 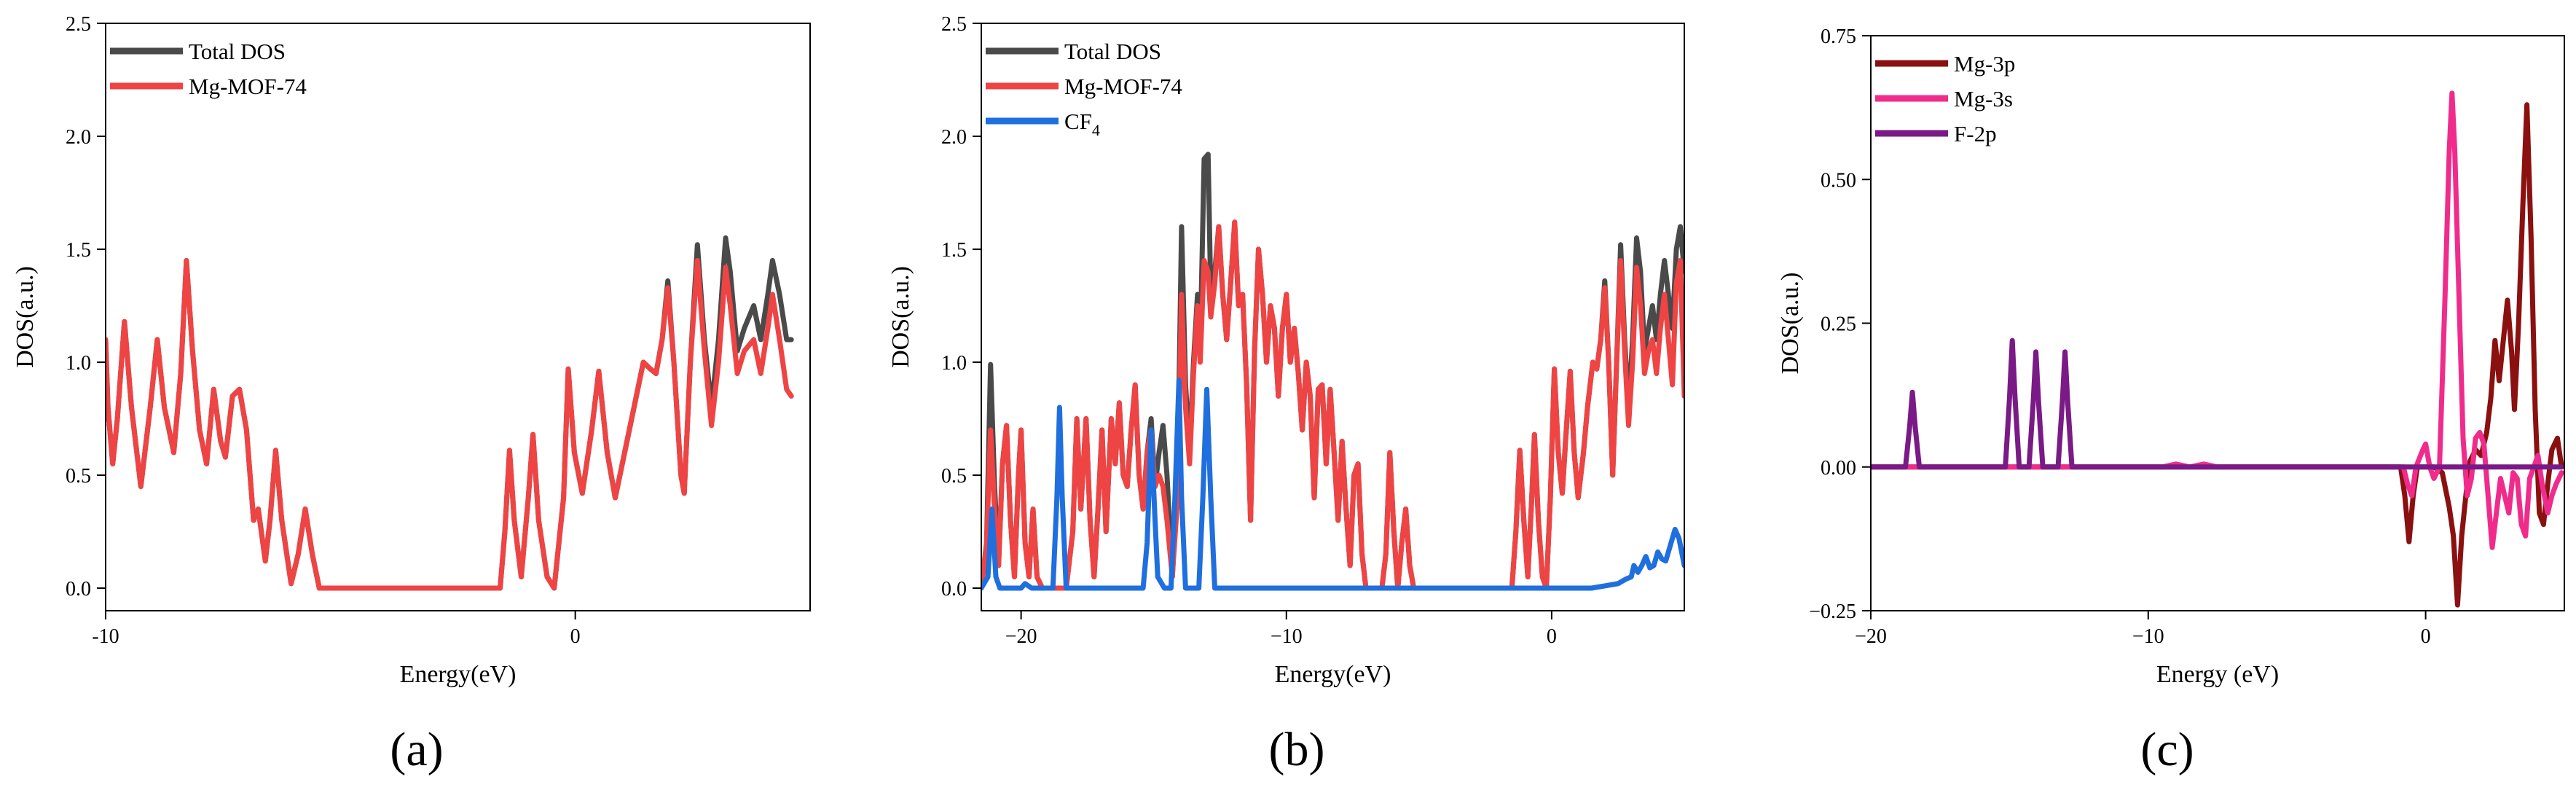 What do you see at coordinates (1945, 98) in the screenshot?
I see `legend: Mg-3p Mg-3s F-2p` at bounding box center [1945, 98].